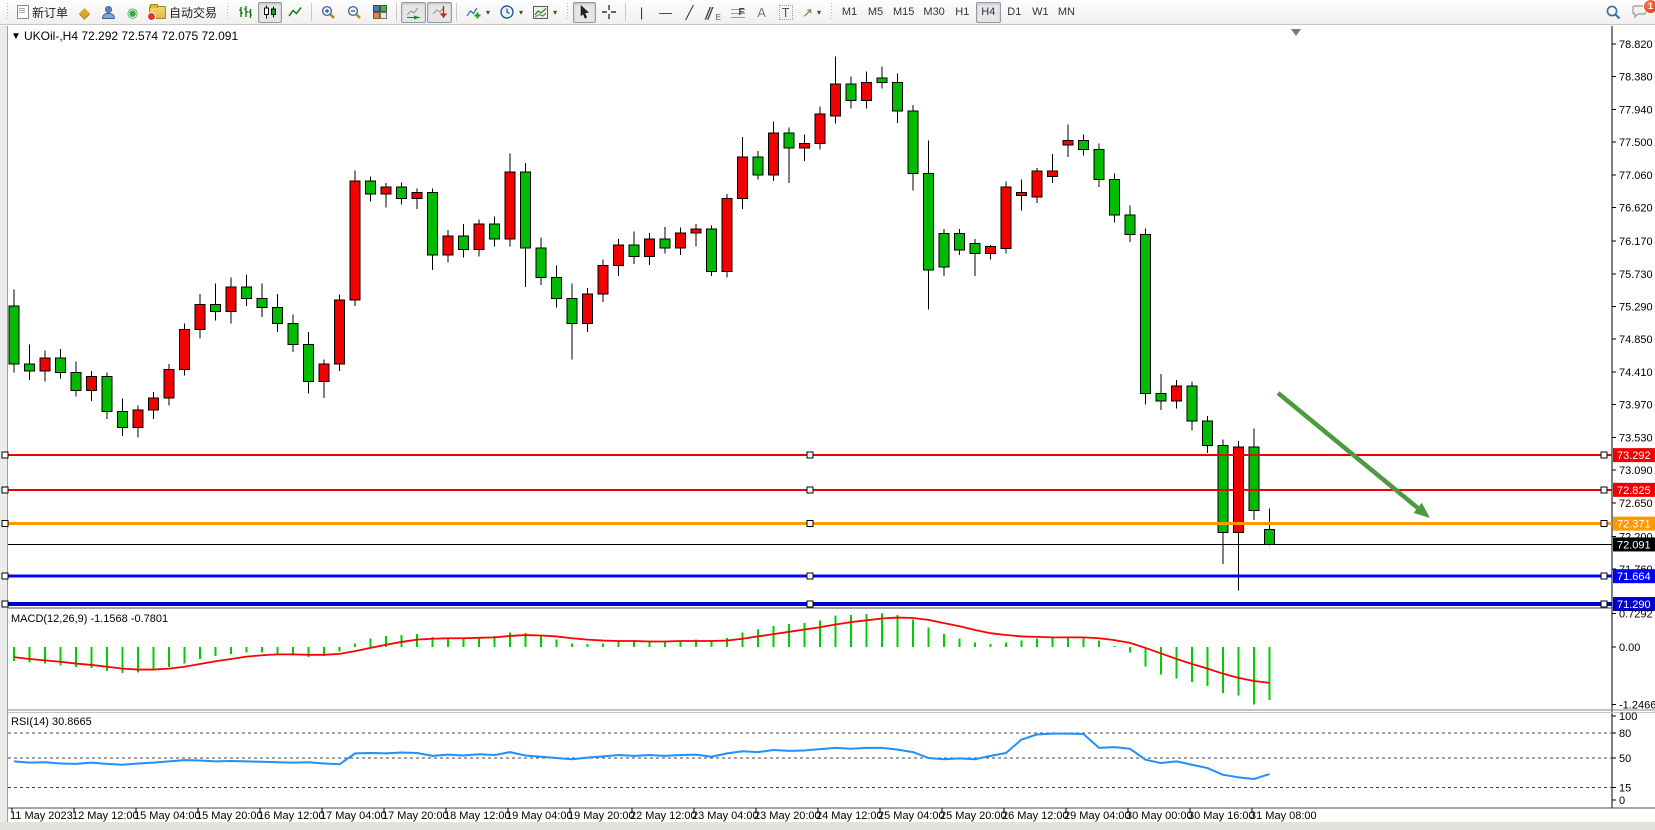 The width and height of the screenshot is (1655, 830). What do you see at coordinates (1035, 816) in the screenshot?
I see `time-axis-label: 26 May 12:00` at bounding box center [1035, 816].